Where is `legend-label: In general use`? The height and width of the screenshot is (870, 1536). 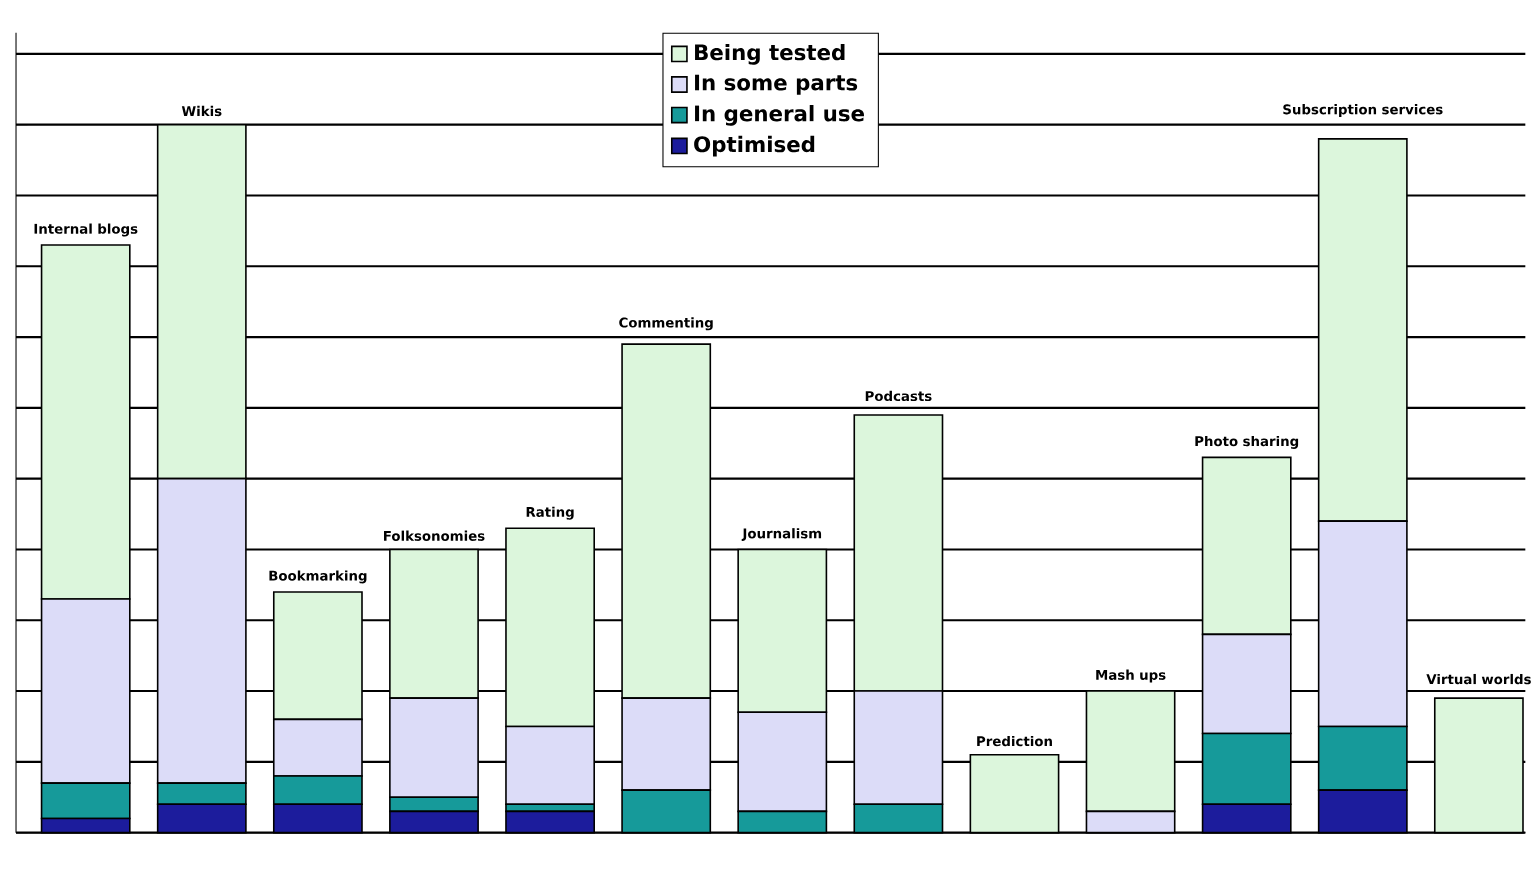
legend-label: In general use is located at coordinates (779, 115).